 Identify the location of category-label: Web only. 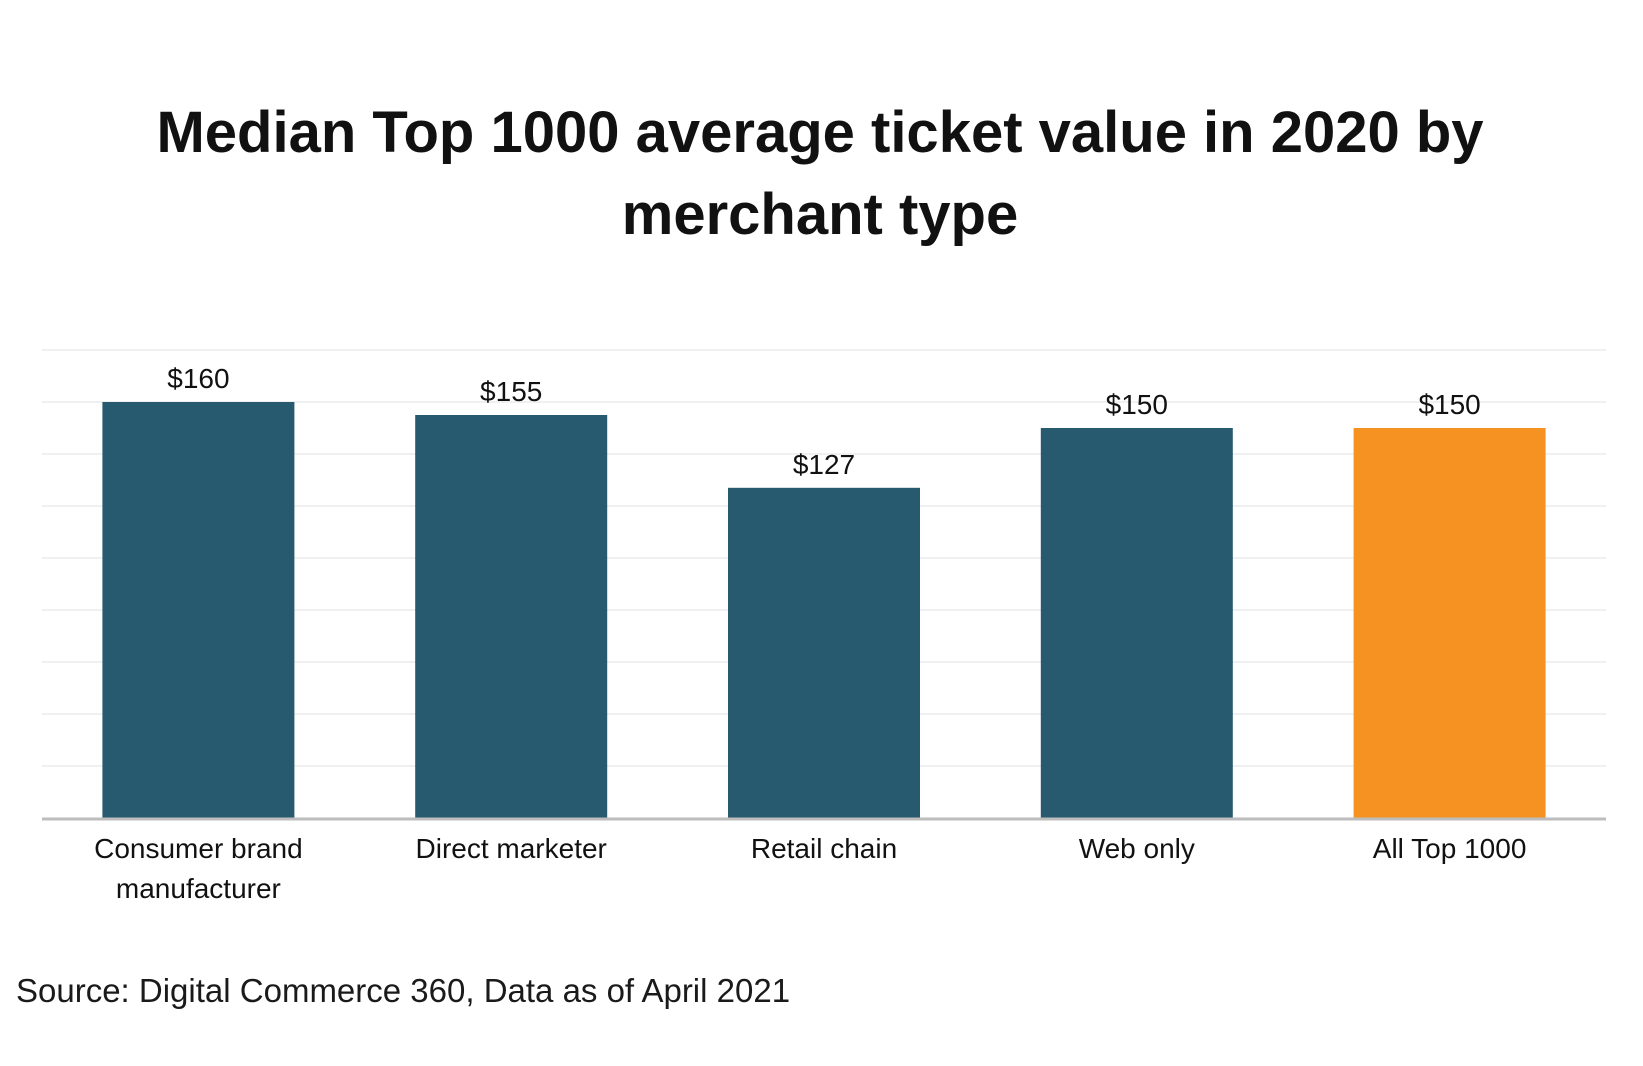
(1137, 848).